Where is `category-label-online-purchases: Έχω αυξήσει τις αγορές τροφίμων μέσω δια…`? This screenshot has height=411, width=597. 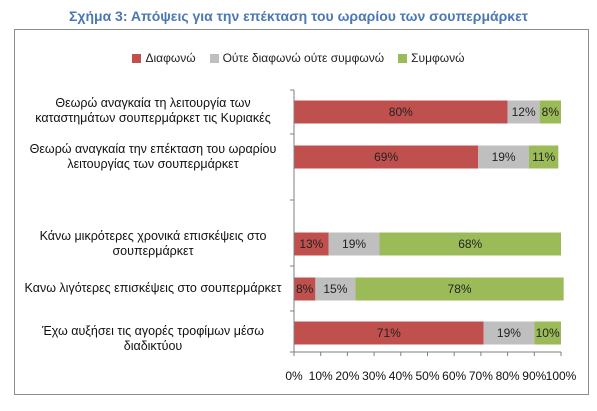
category-label-online-purchases: Έχω αυξήσει τις αγορές τροφίμων μέσω δια… is located at coordinates (153, 338).